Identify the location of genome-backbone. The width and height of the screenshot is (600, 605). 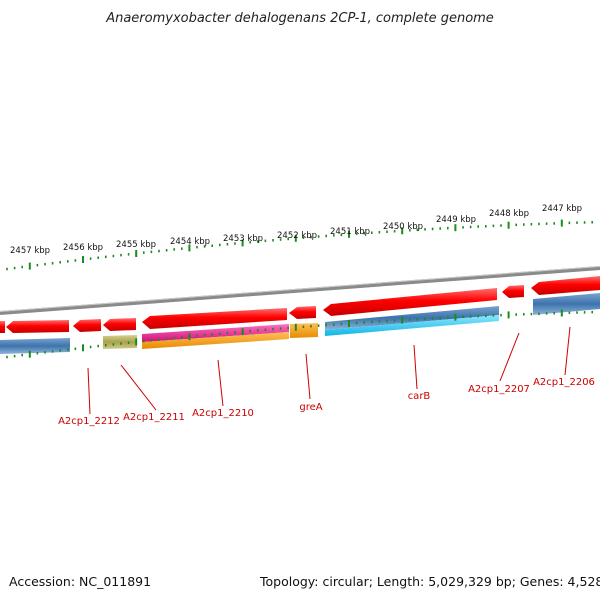
(300, 290).